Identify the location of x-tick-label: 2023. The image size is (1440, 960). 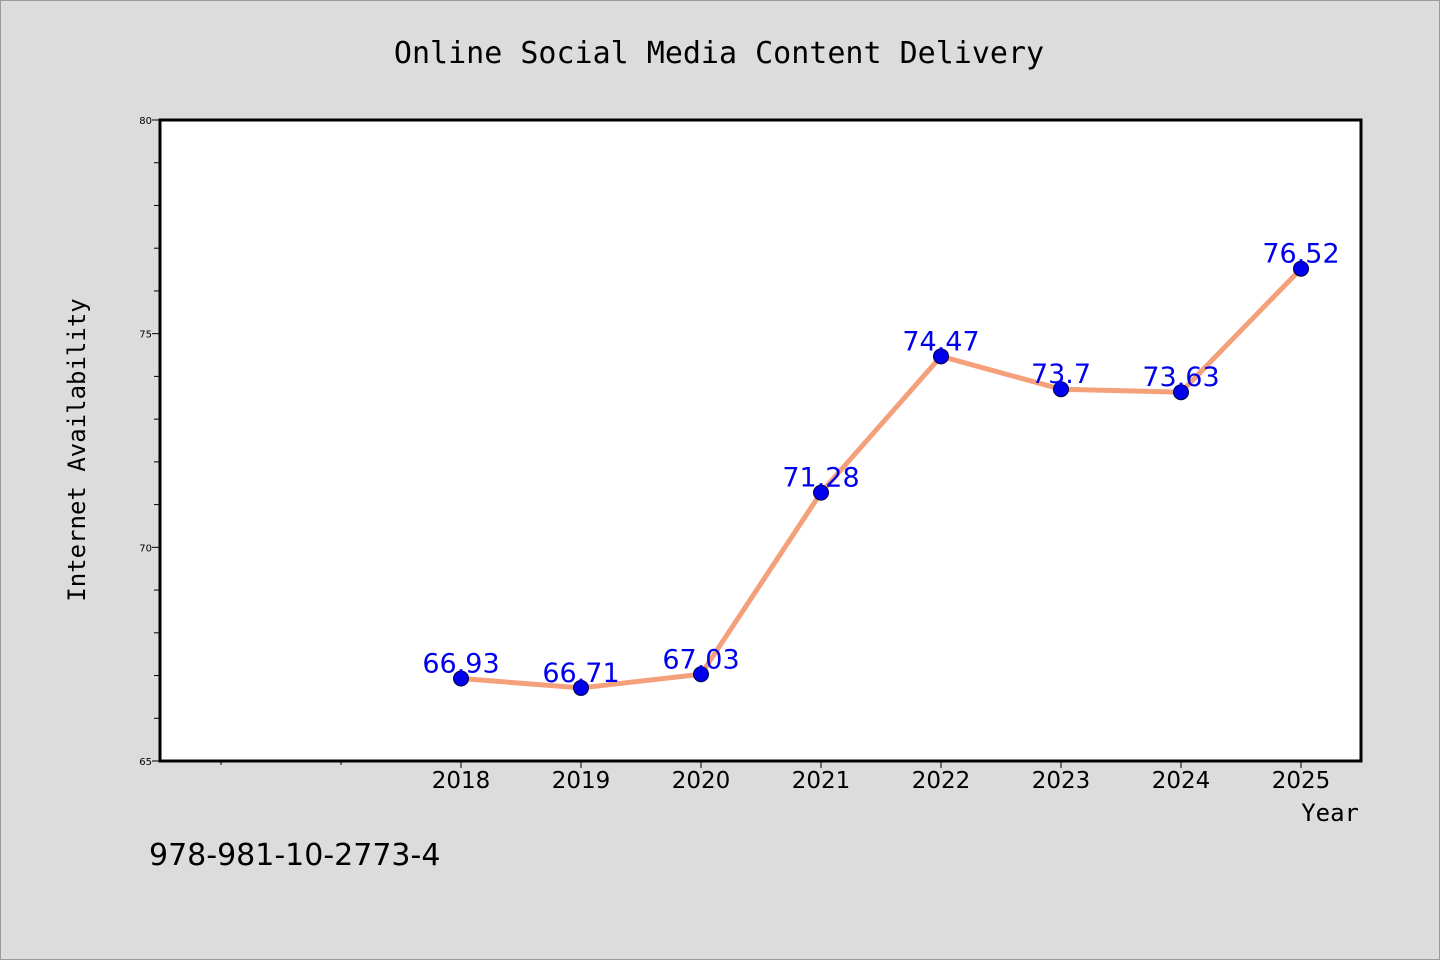
(1061, 781).